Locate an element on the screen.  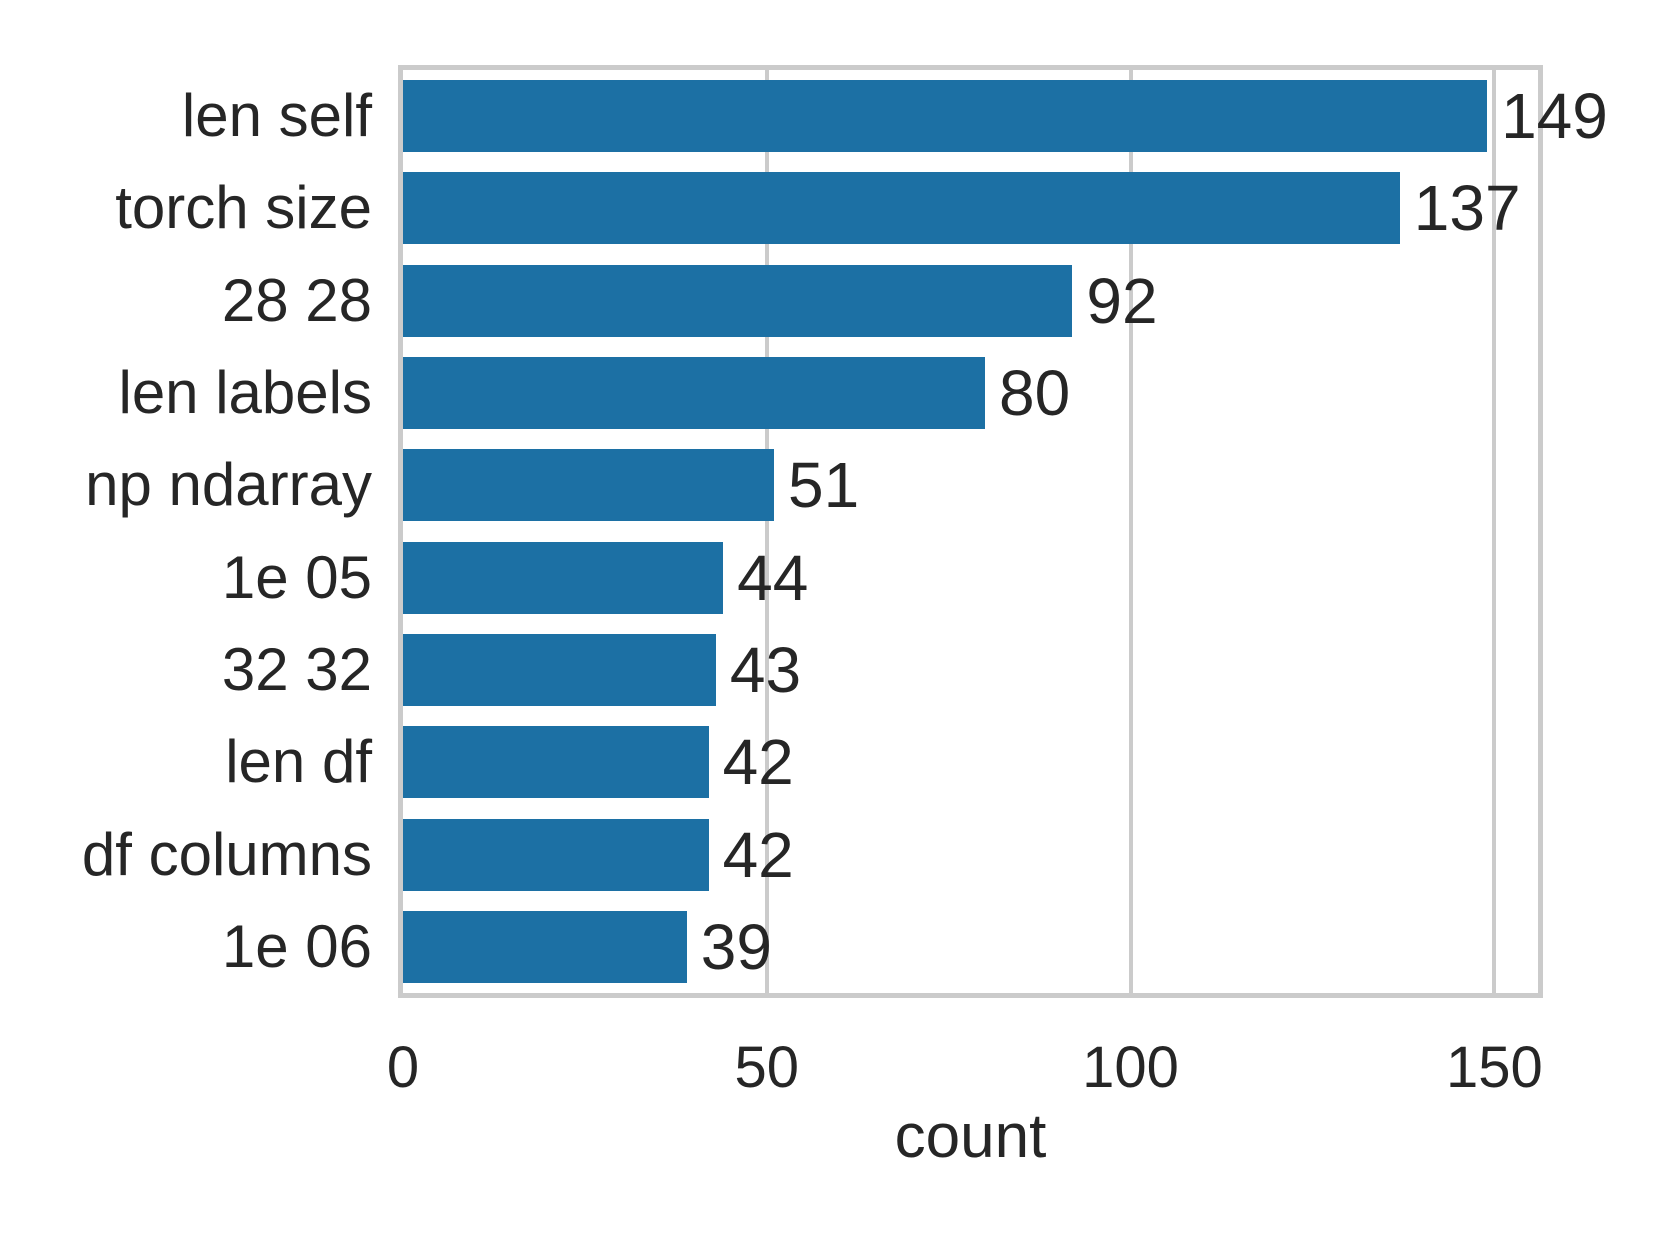
y-tick-label-len-labels: len labels is located at coordinates (245, 393).